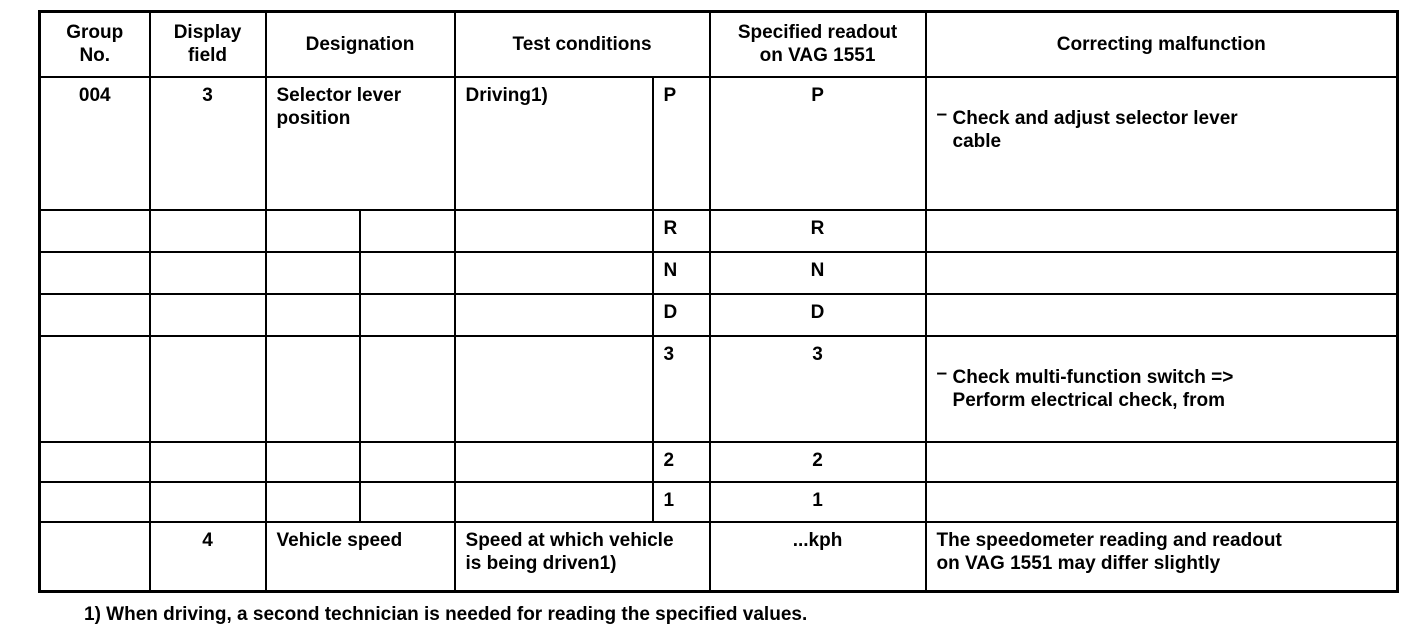 The image size is (1408, 644). I want to click on table-row: 2 2, so click(718, 461).